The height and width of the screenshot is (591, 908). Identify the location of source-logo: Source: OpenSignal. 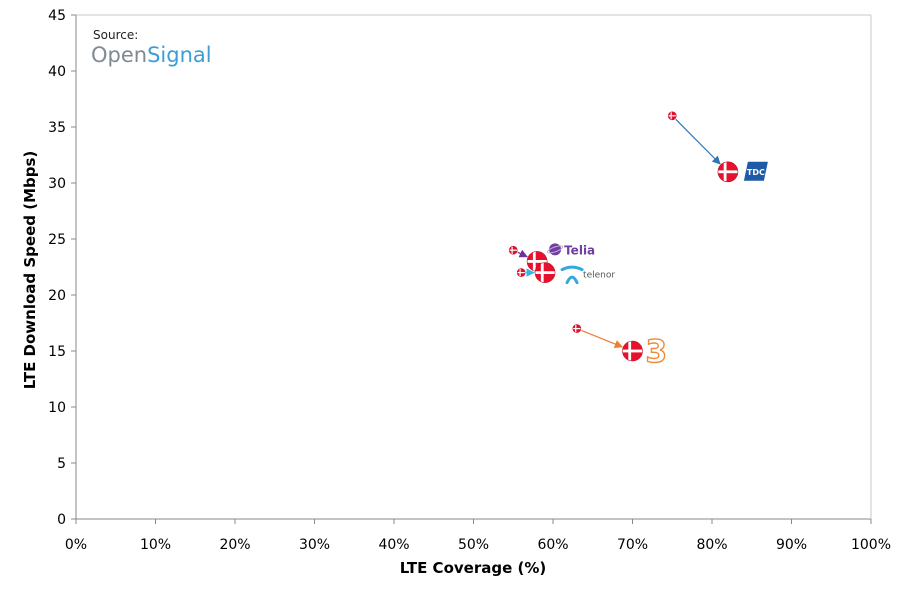
(151, 47).